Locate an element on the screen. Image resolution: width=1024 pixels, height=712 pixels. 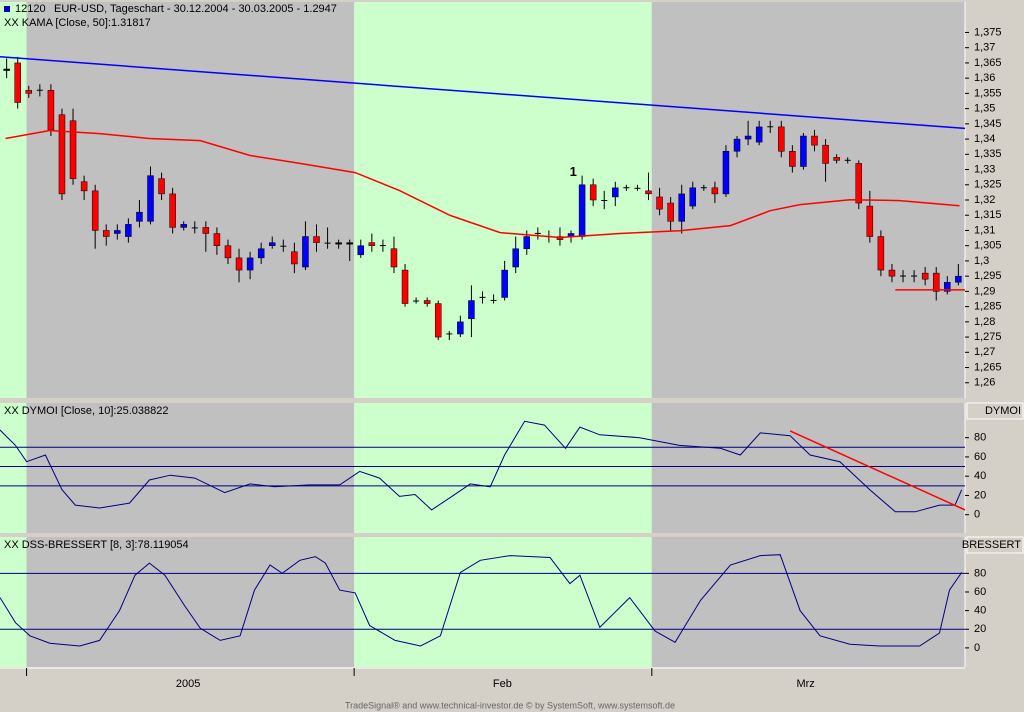
legend-entry: XX DSS-BRESSERT [8, 3]:78.119054 is located at coordinates (96, 545).